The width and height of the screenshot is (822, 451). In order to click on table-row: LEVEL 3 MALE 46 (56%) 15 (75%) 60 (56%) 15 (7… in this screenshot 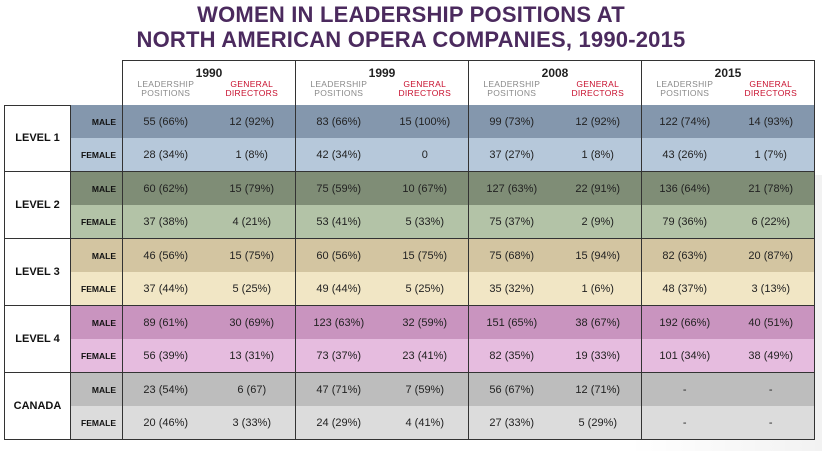, I will do `click(409, 272)`.